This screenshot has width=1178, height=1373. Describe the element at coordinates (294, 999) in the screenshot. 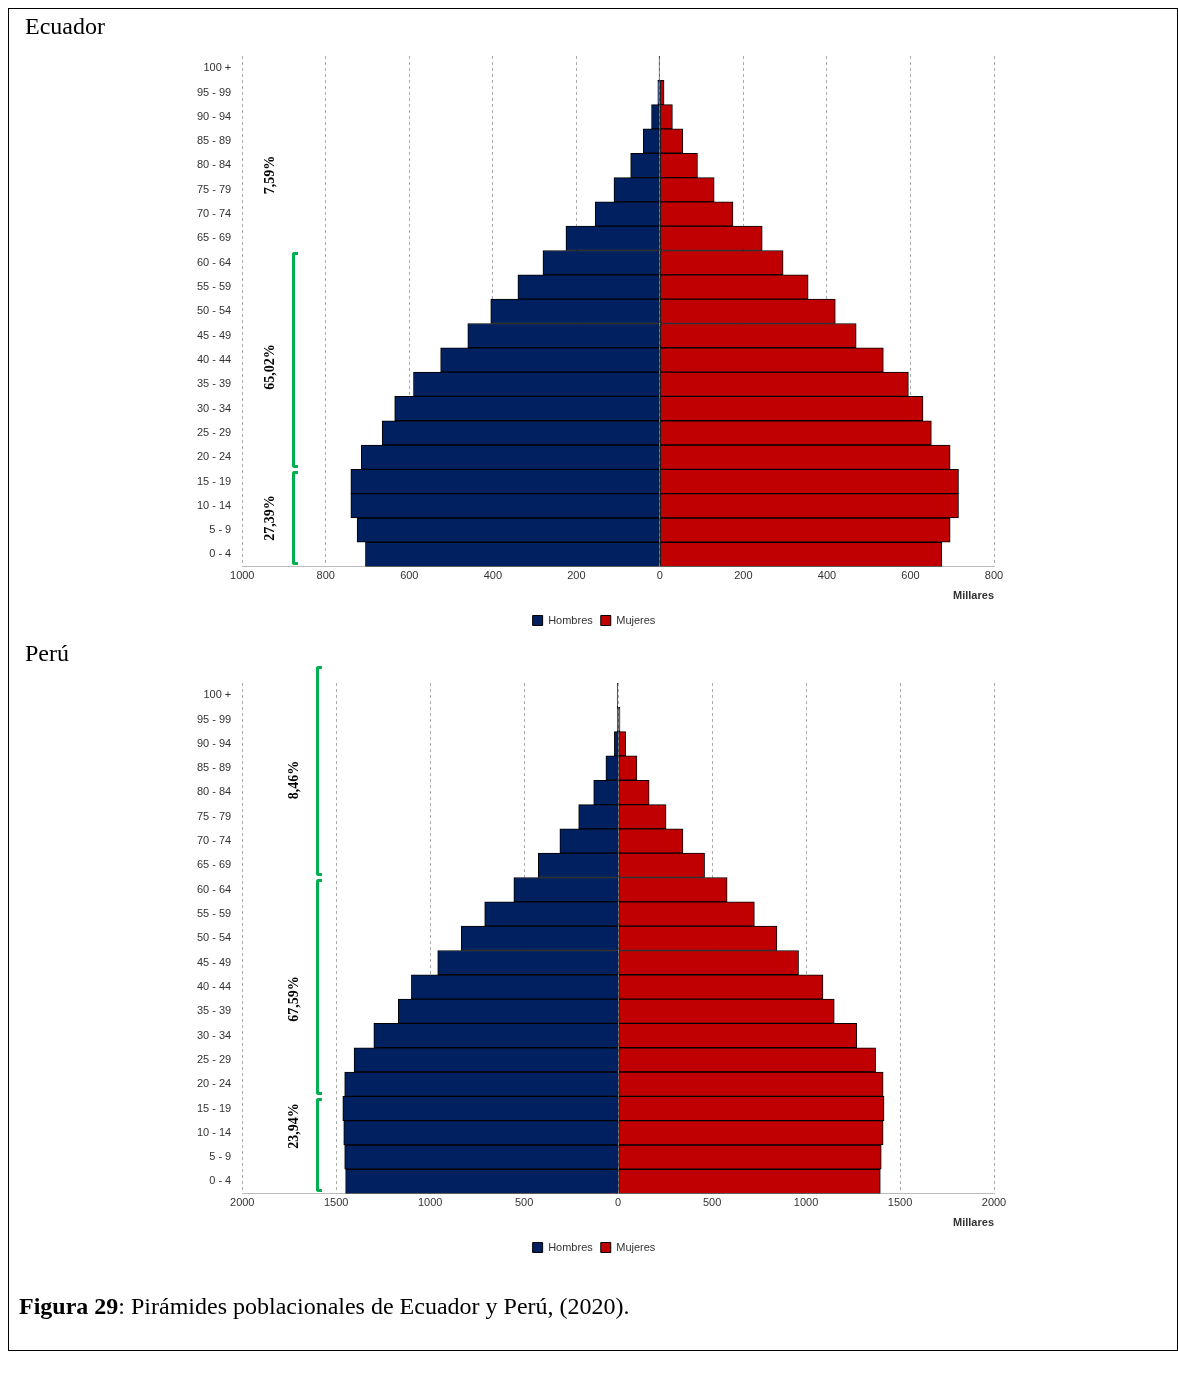

I see `annotation: 67,59%` at that location.